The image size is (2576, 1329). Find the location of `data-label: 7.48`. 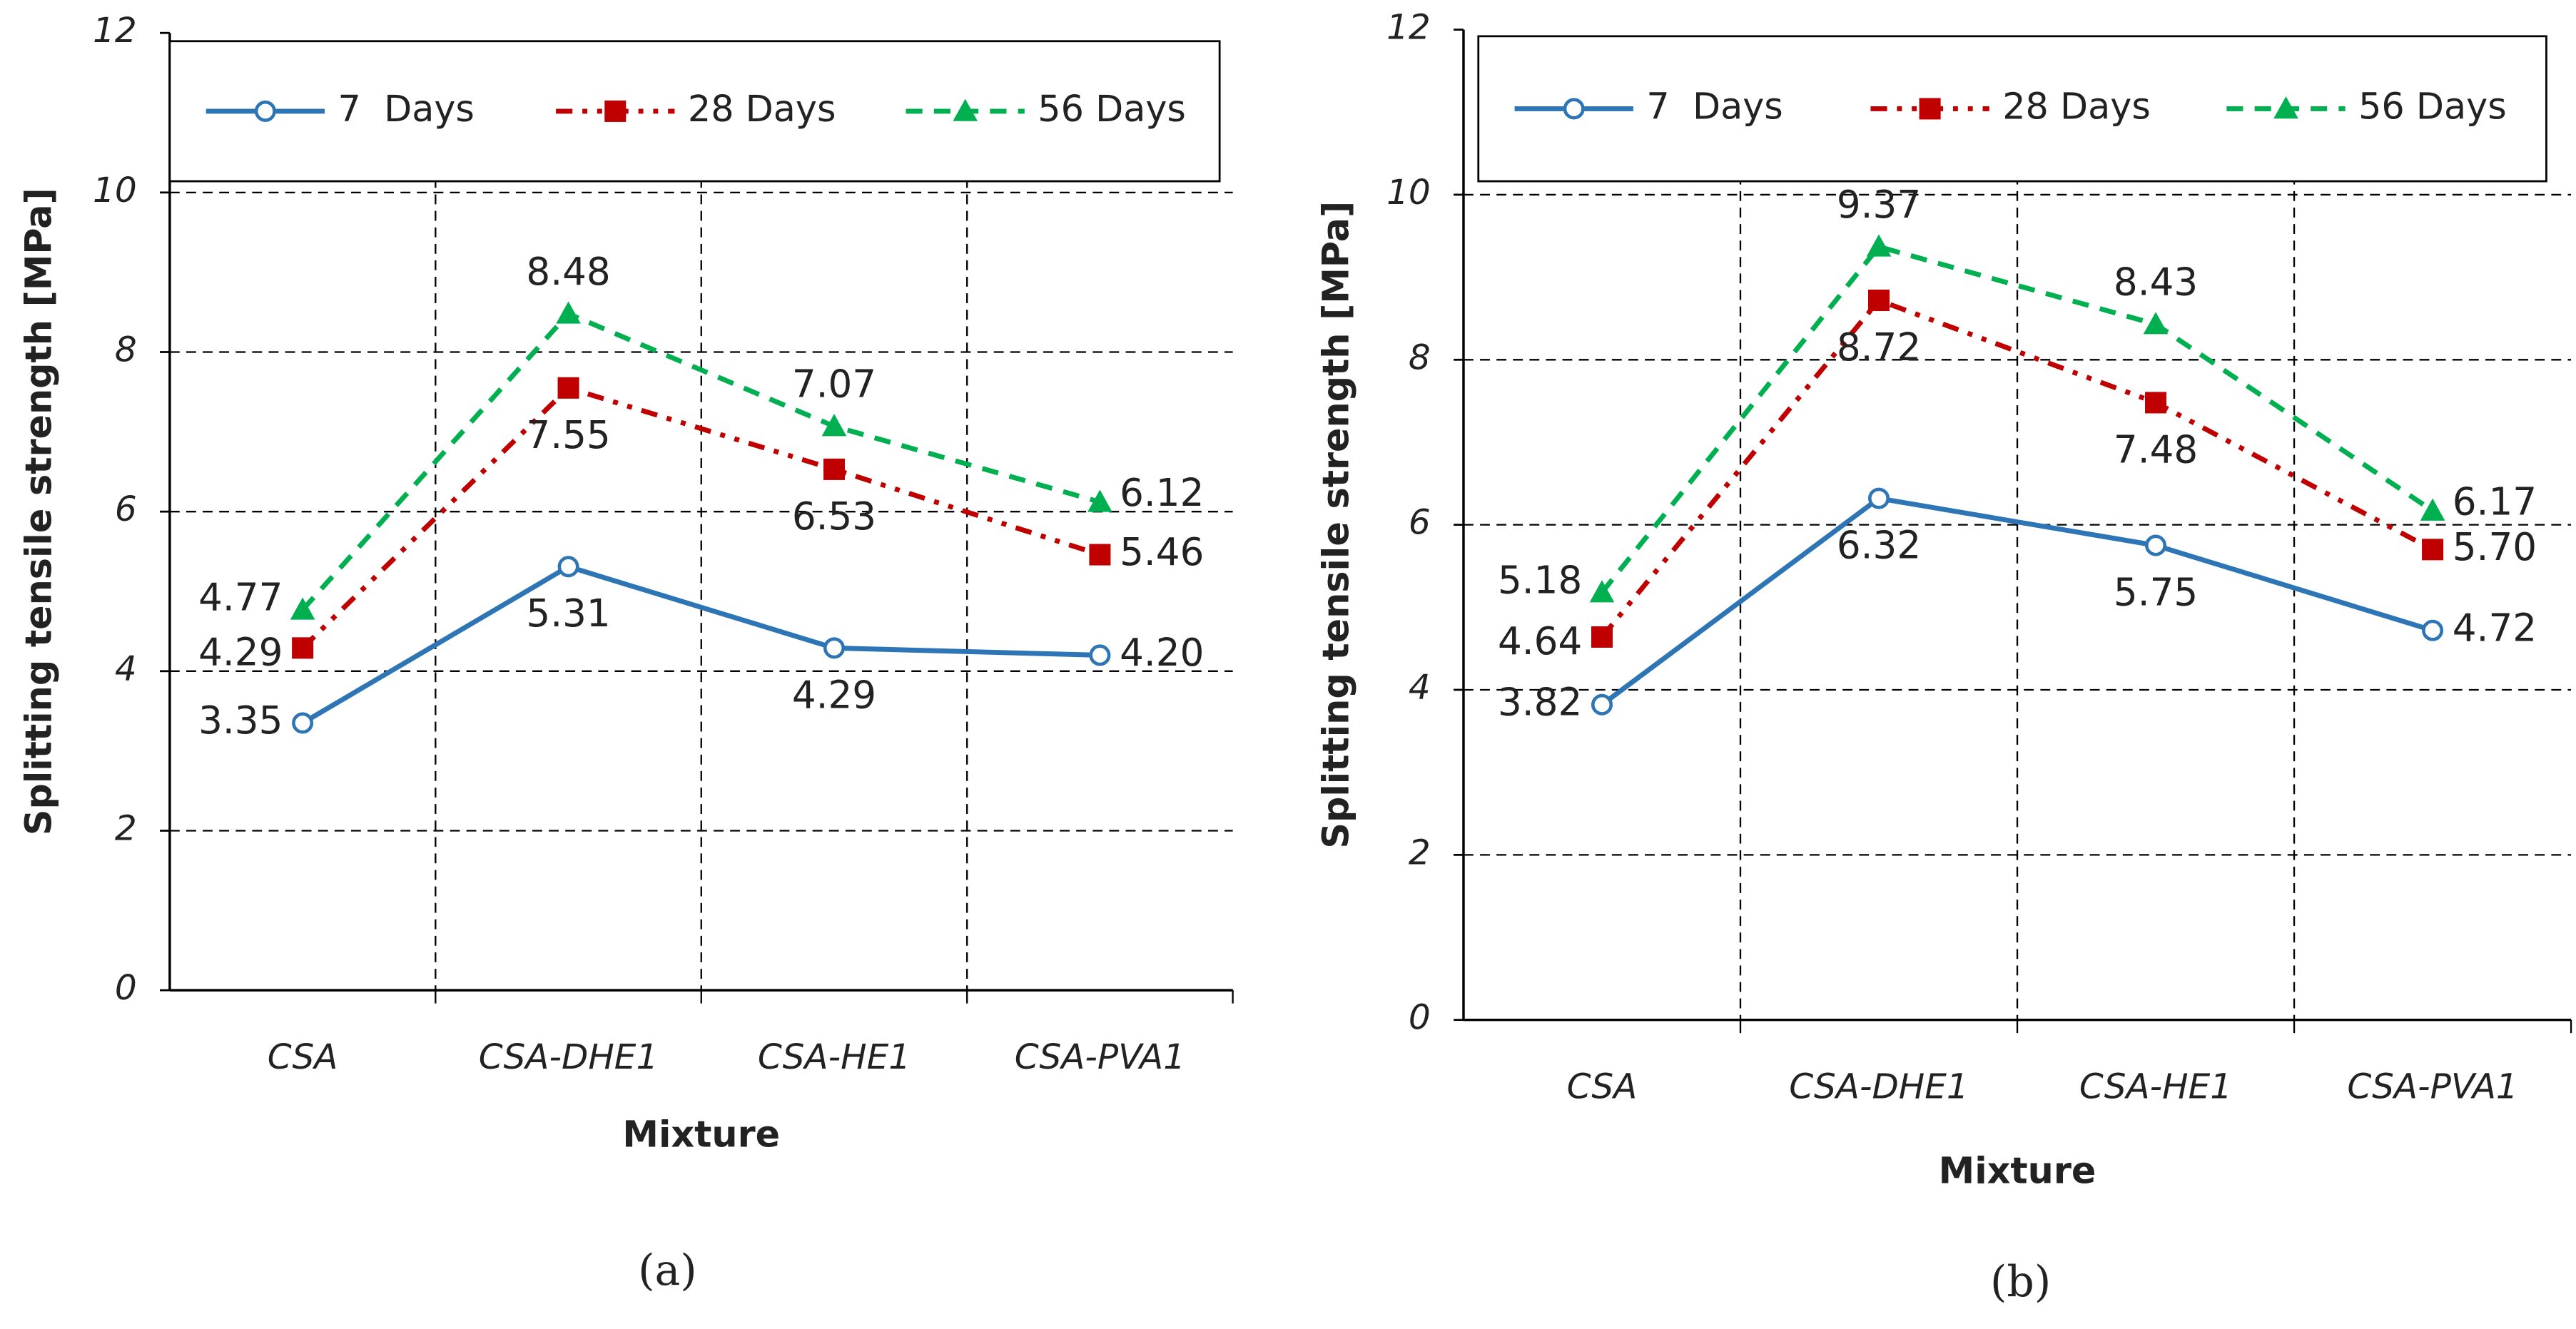

data-label: 7.48 is located at coordinates (2156, 449).